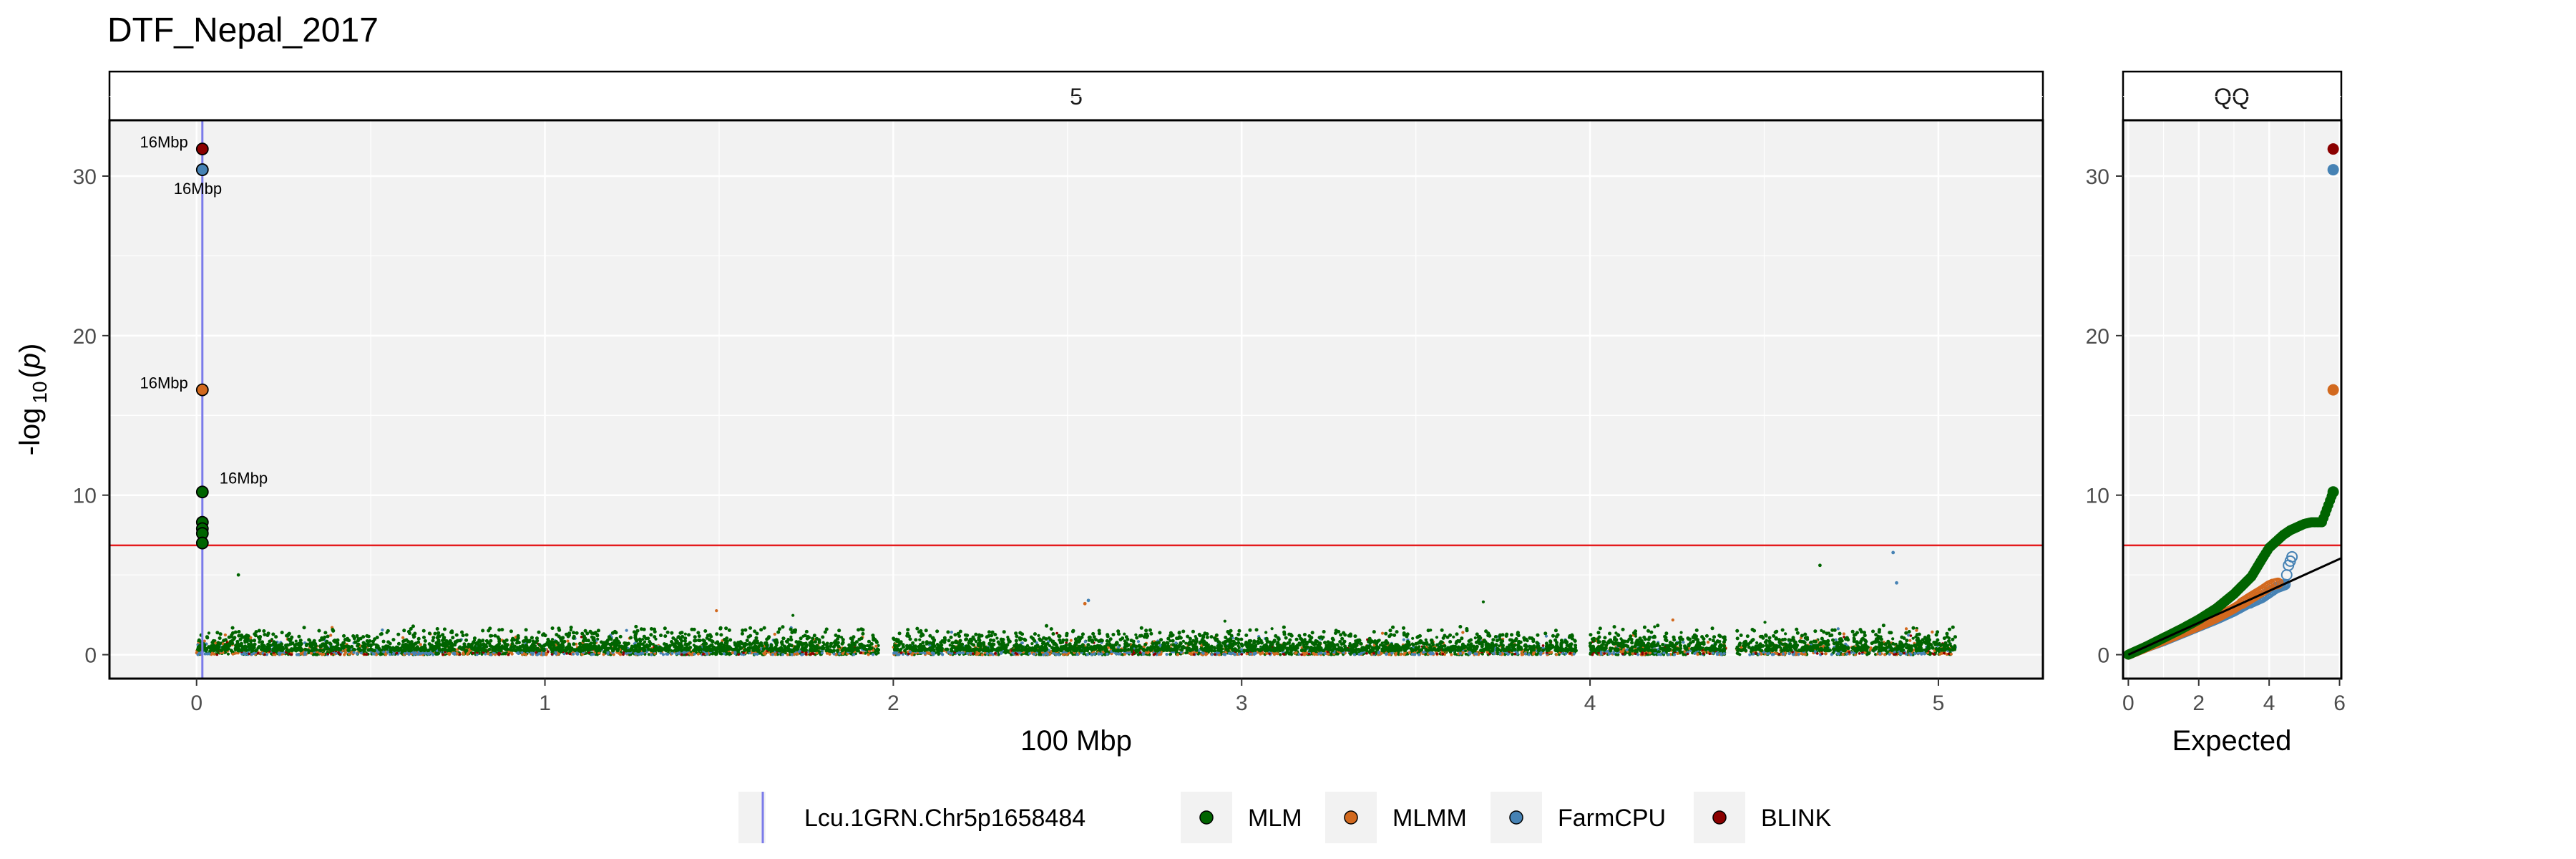  What do you see at coordinates (1612, 818) in the screenshot?
I see `legend-label-farmcpu: FarmCPU` at bounding box center [1612, 818].